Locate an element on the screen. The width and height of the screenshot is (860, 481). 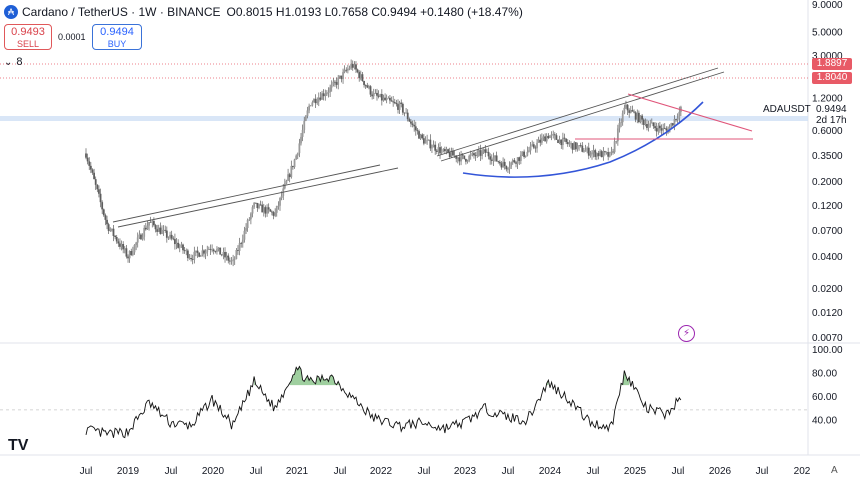
sell-button: 0.9493 SELL is located at coordinates (28, 37).